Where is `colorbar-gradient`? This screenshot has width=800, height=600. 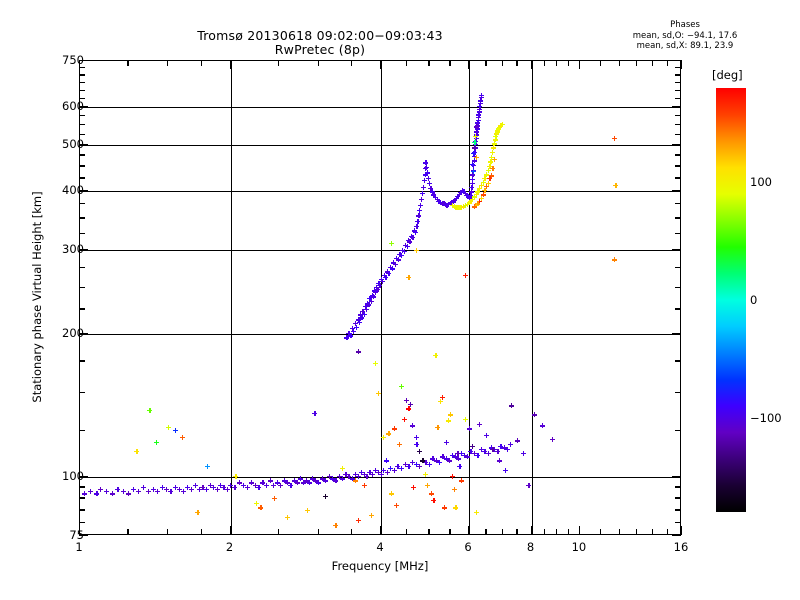
colorbar-gradient is located at coordinates (731, 300).